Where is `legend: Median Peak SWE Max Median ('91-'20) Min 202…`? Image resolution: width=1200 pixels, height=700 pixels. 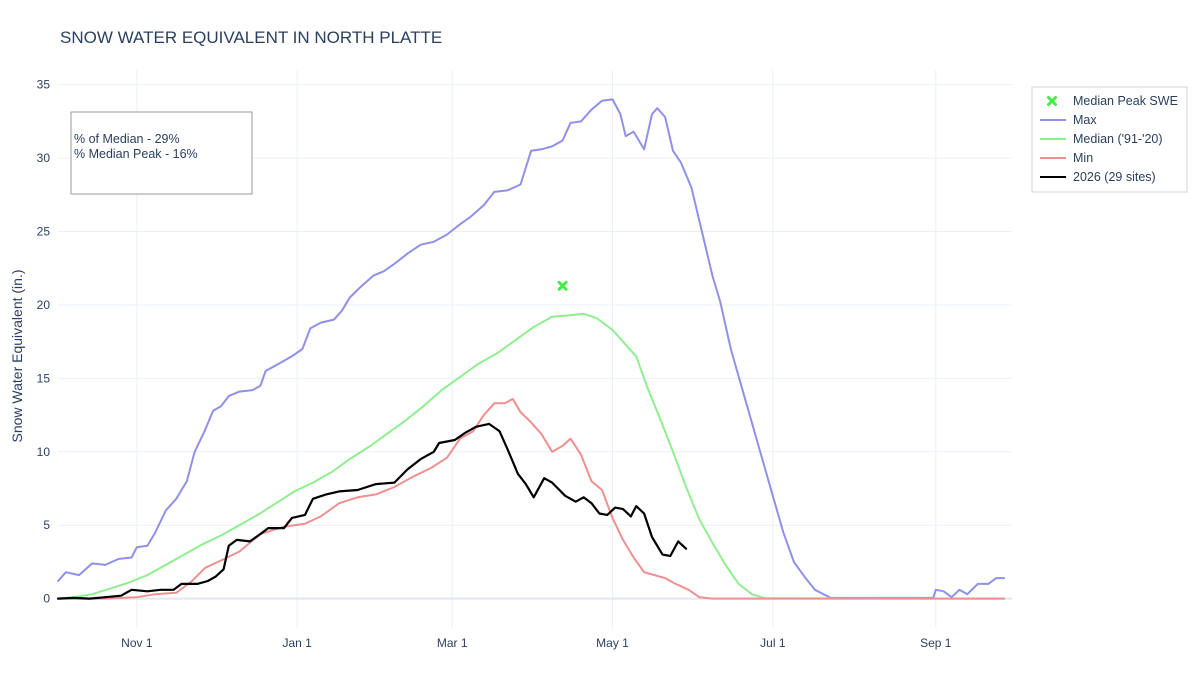
legend: Median Peak SWE Max Median ('91-'20) Min 202… is located at coordinates (1109, 139).